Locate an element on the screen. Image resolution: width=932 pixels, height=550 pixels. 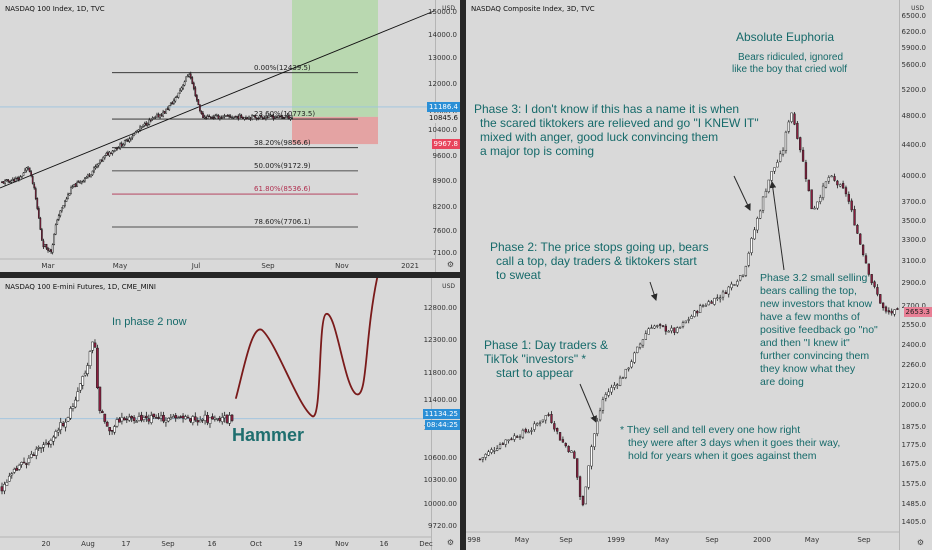
note-line: Phase 1: Day traders & is located at coordinates (546, 345).